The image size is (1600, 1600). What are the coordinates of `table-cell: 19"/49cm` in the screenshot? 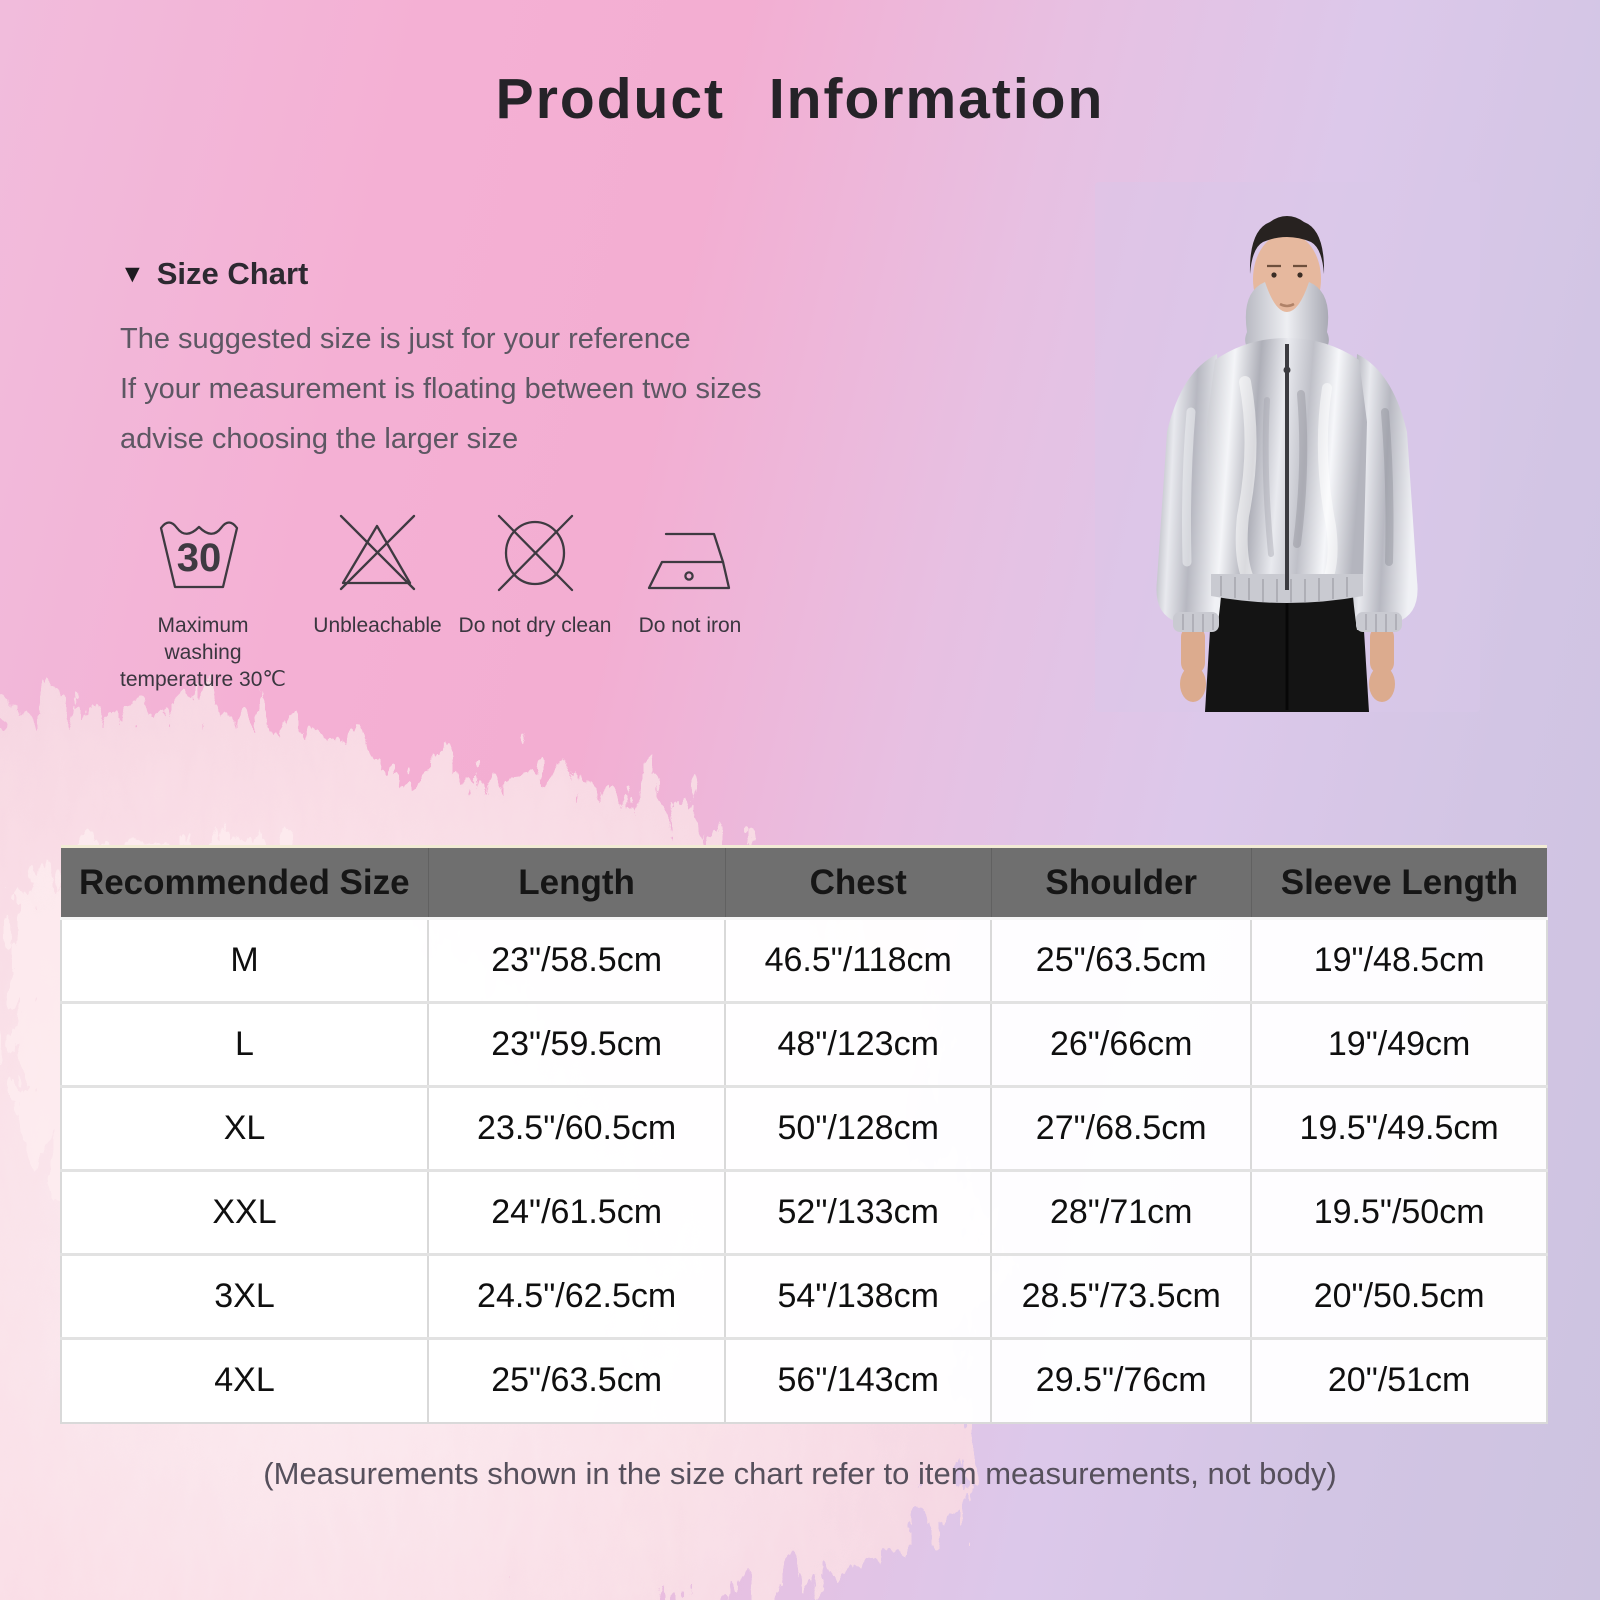 It's located at (1399, 1044).